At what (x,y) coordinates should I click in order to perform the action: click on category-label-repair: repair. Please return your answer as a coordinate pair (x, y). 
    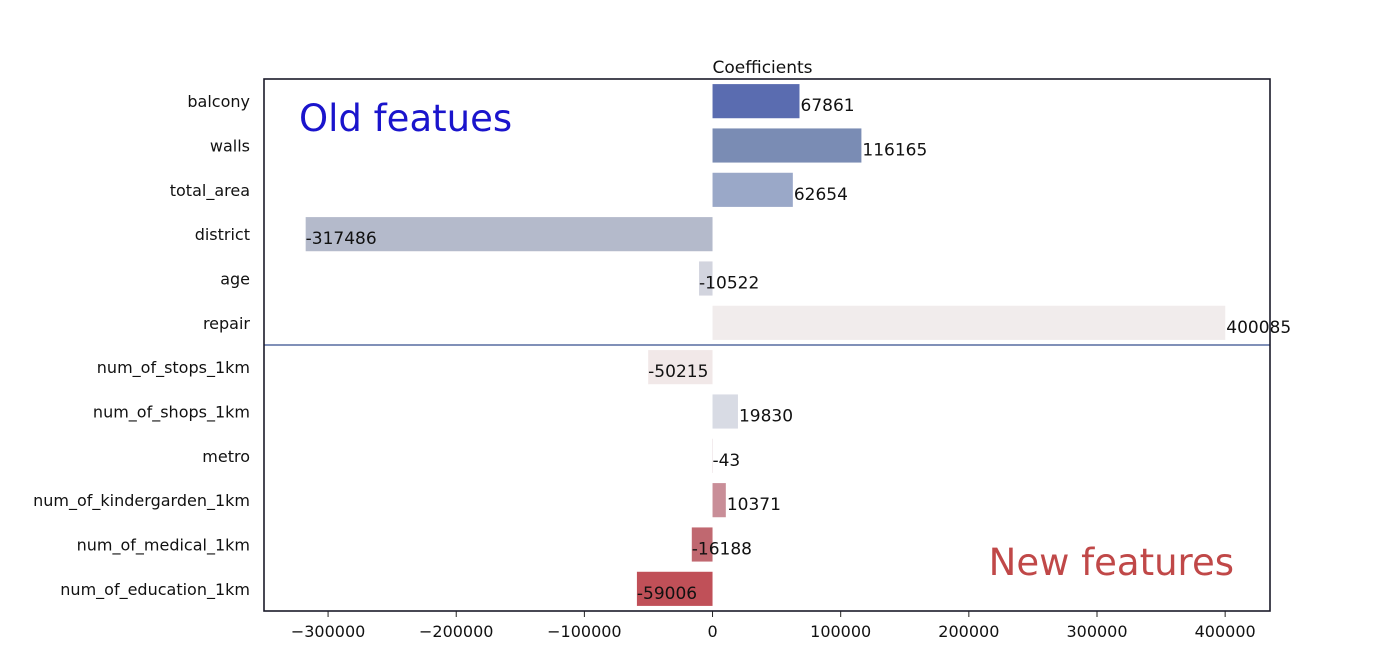
    Looking at the image, I should click on (226, 323).